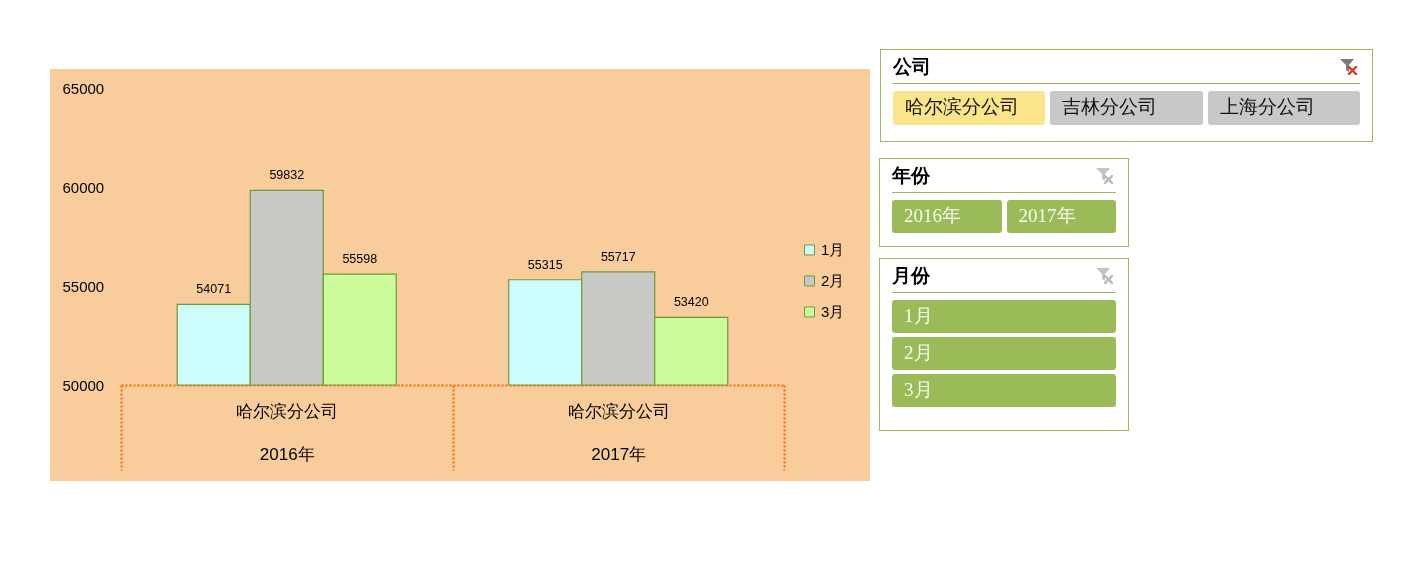 Image resolution: width=1420 pixels, height=569 pixels. I want to click on data-label: 54071, so click(214, 289).